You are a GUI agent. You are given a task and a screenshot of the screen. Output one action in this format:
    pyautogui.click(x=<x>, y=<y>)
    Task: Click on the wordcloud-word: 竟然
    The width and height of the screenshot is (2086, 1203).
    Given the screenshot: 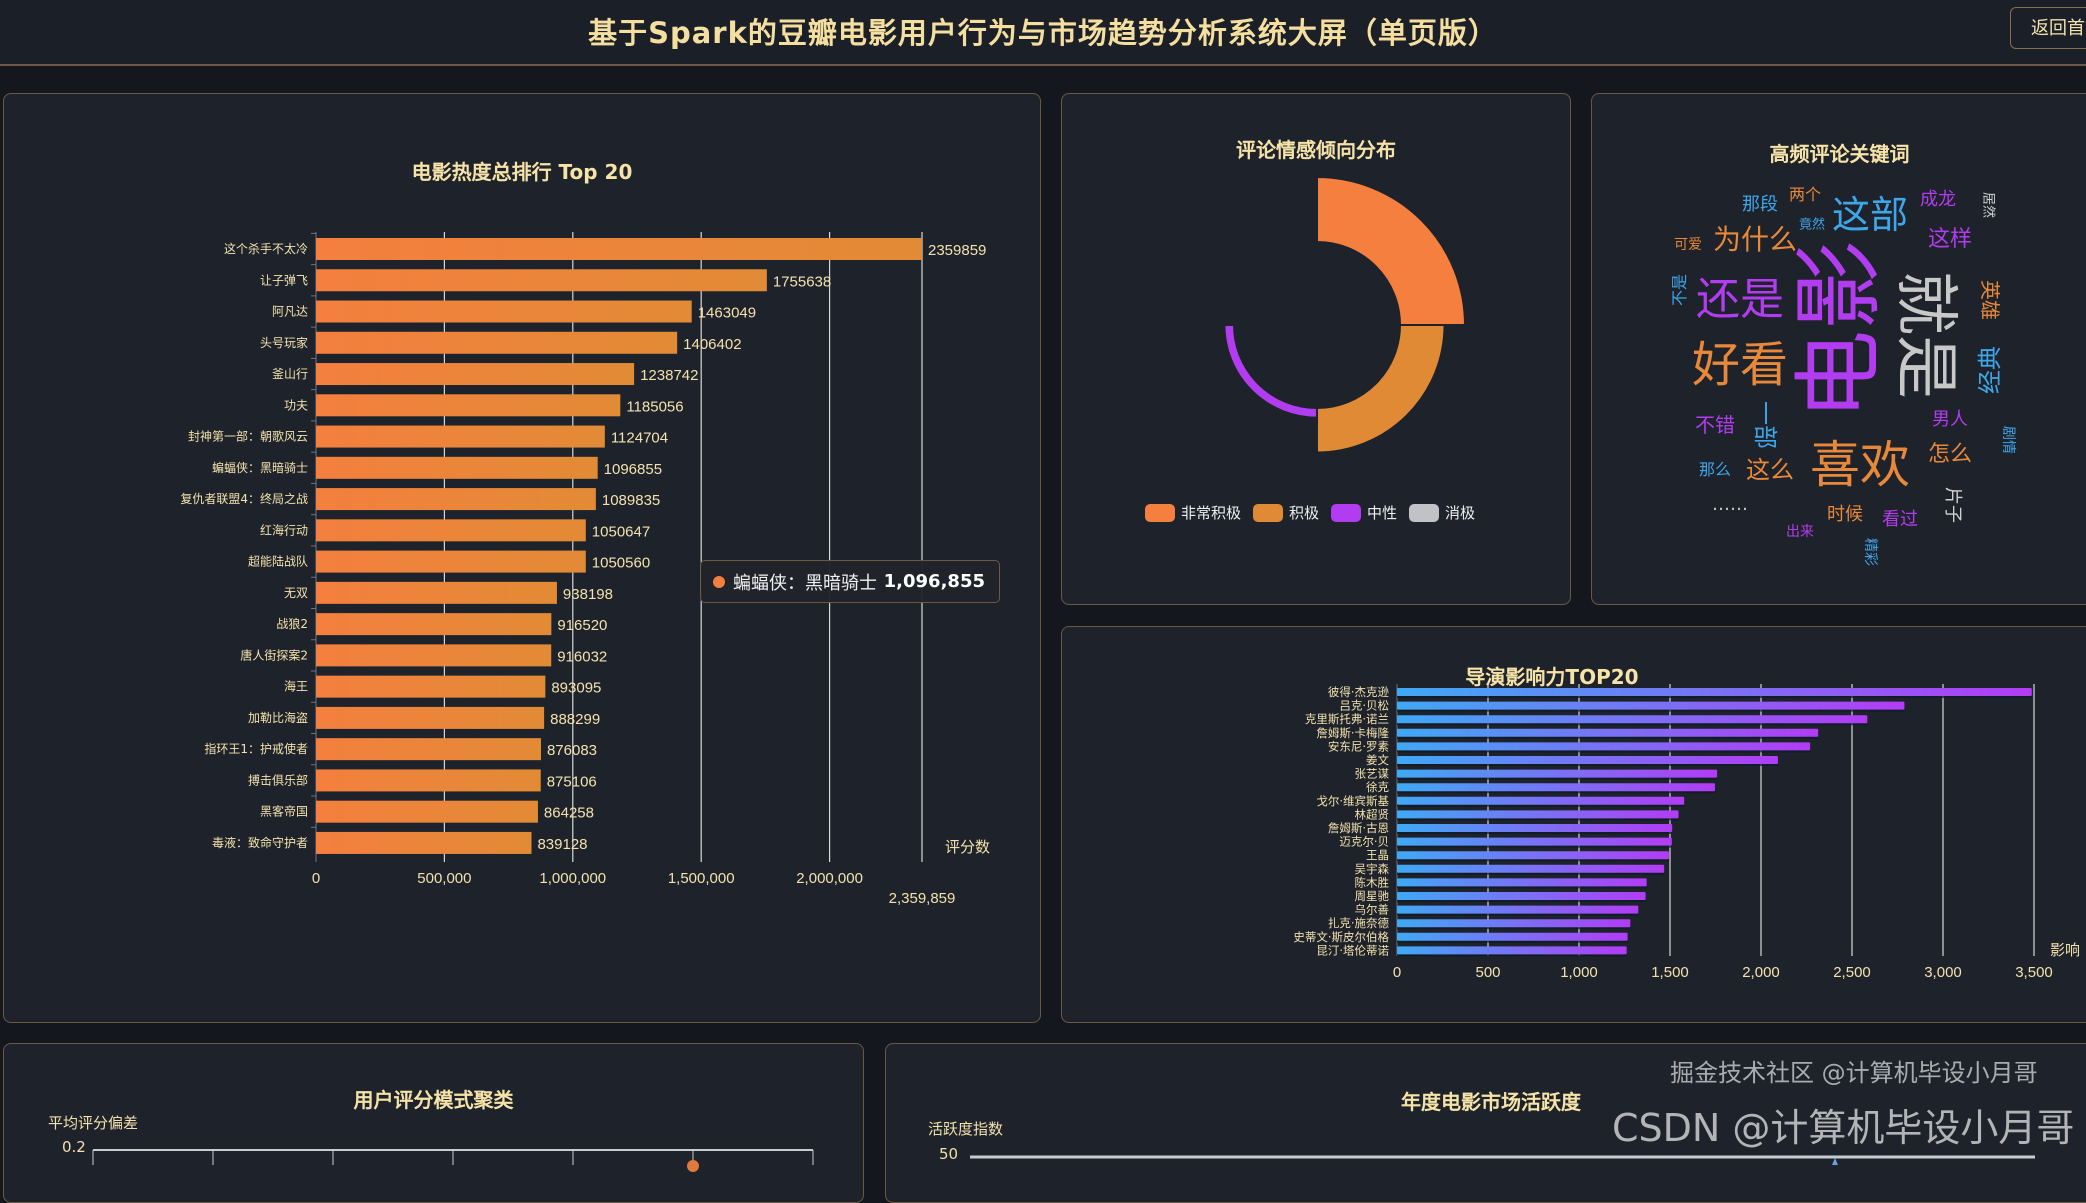 What is the action you would take?
    pyautogui.click(x=1812, y=225)
    